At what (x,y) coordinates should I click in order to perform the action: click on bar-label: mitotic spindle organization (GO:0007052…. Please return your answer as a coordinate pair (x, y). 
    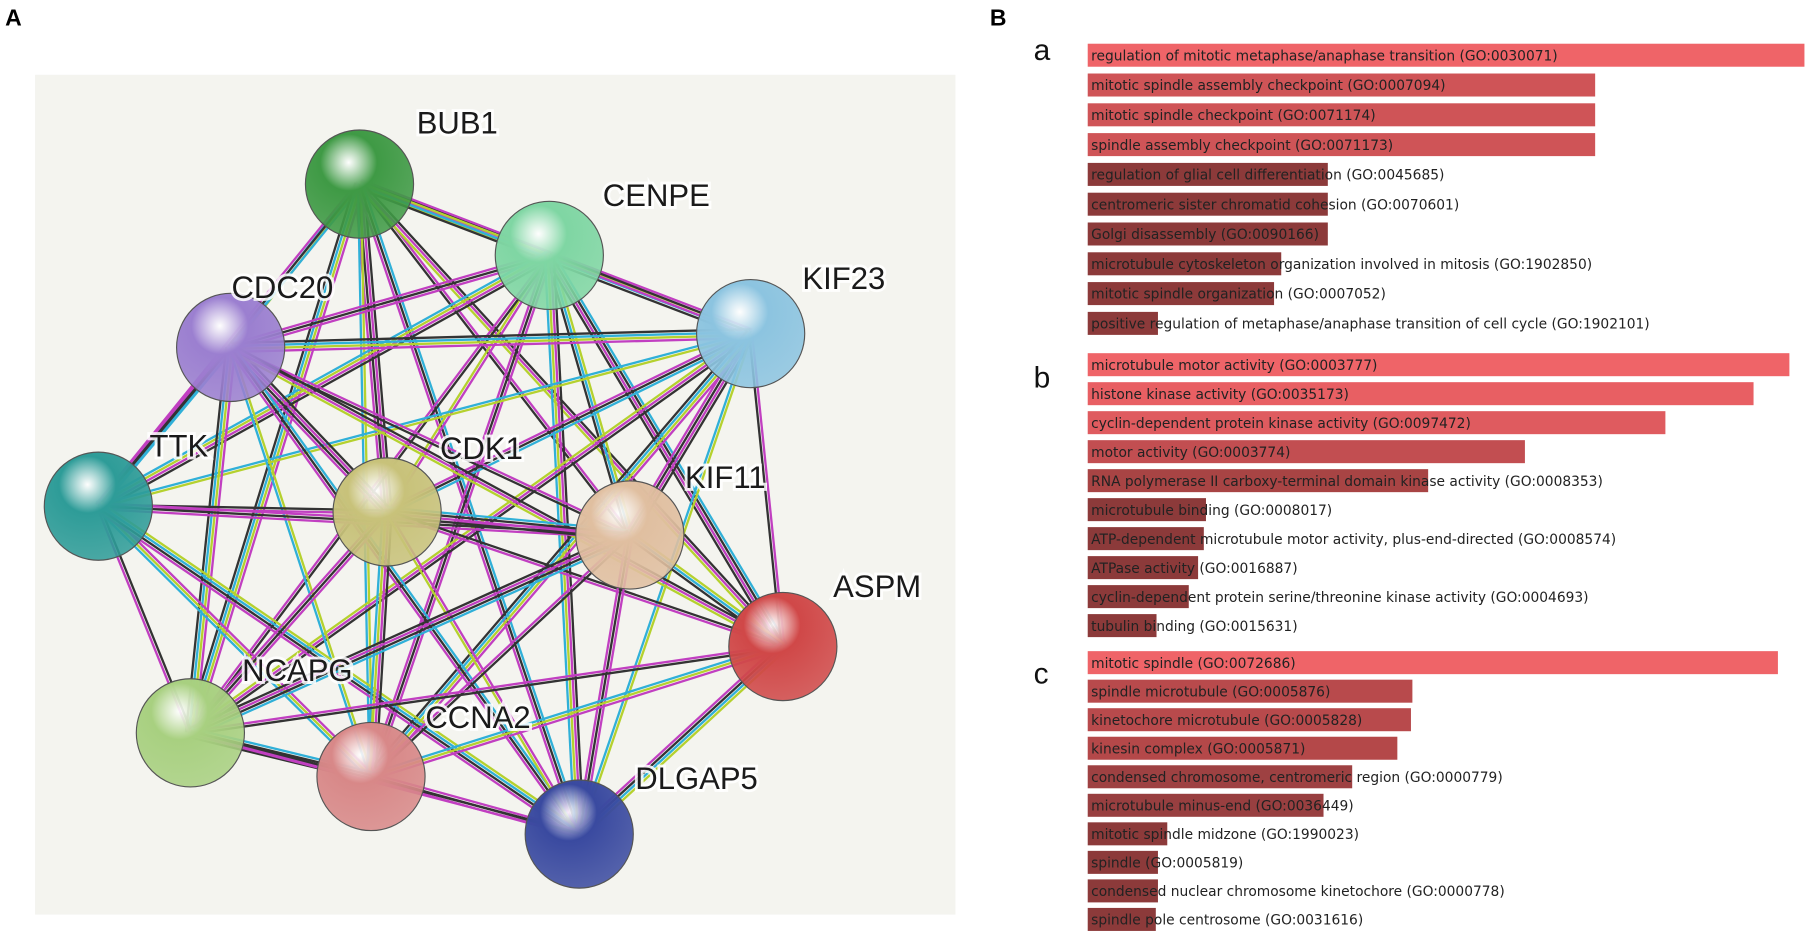
    Looking at the image, I should click on (1238, 295).